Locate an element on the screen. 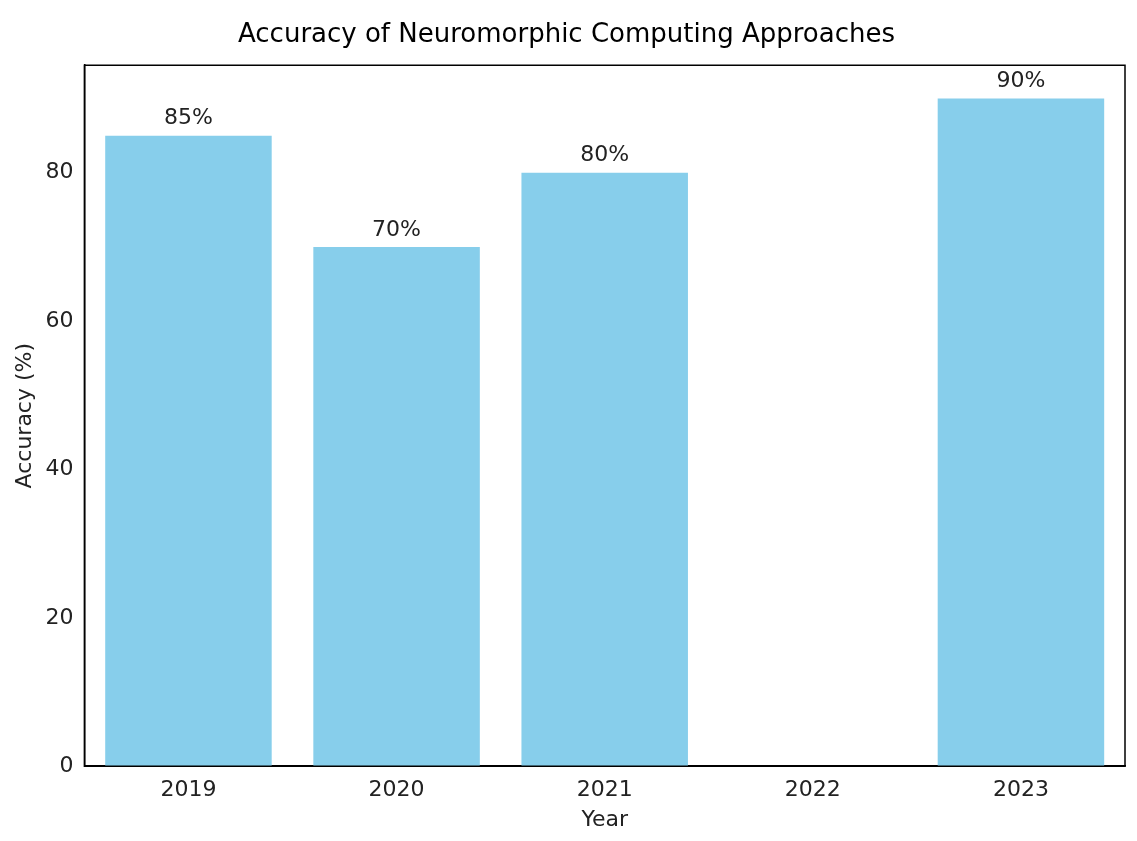  x-axis-title: Year is located at coordinates (604, 818).